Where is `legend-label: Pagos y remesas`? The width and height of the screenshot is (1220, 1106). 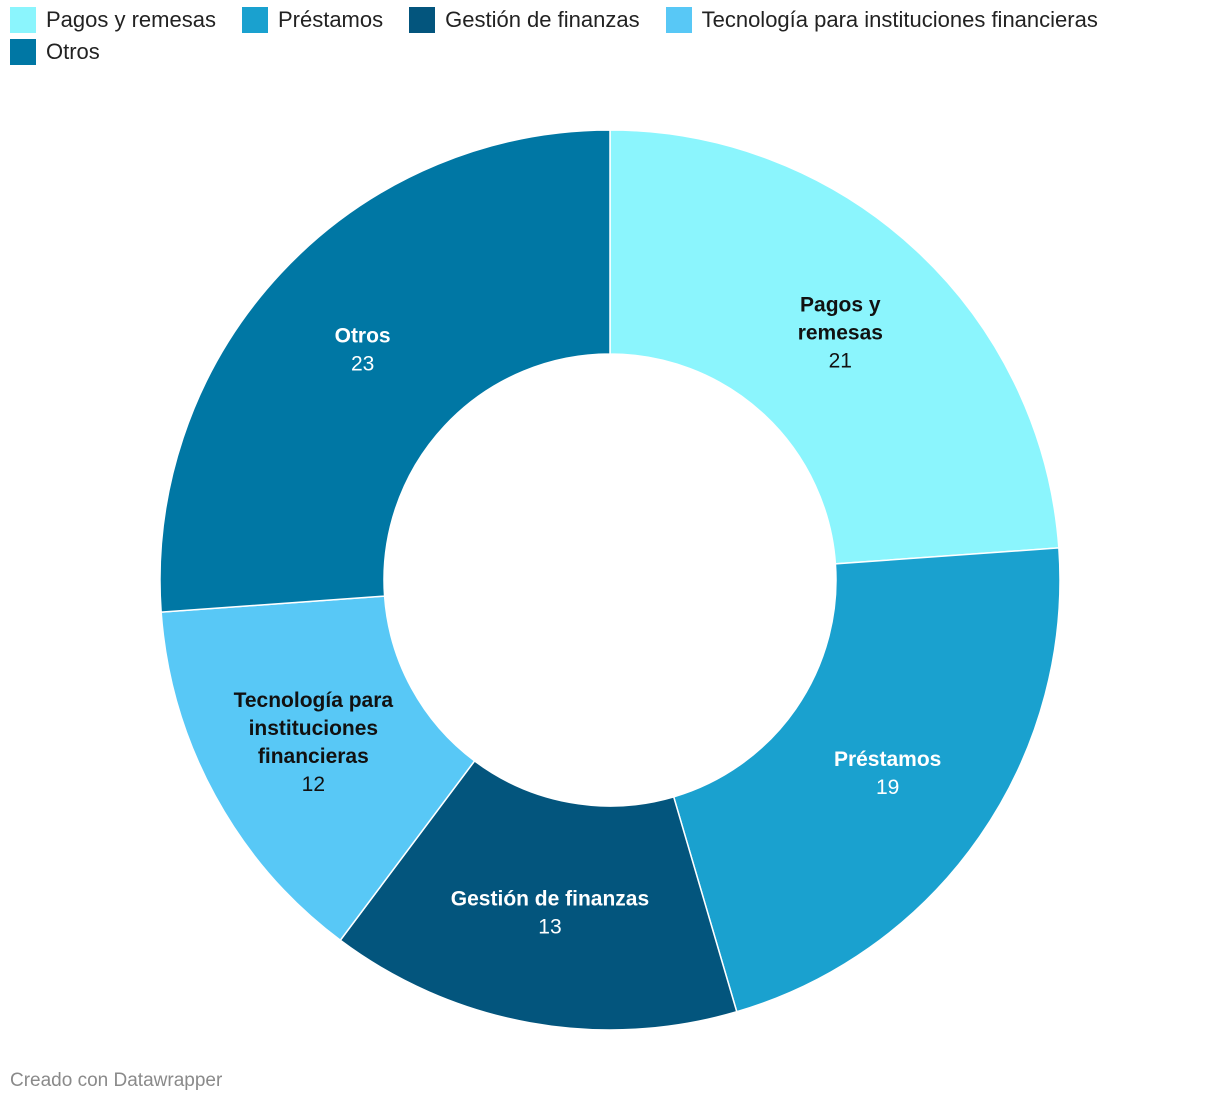 legend-label: Pagos y remesas is located at coordinates (131, 19).